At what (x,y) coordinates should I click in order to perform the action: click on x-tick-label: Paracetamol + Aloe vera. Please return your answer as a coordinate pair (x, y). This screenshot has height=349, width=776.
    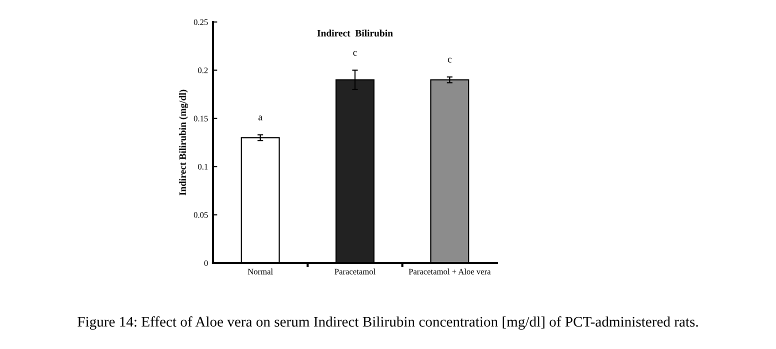
    Looking at the image, I should click on (449, 271).